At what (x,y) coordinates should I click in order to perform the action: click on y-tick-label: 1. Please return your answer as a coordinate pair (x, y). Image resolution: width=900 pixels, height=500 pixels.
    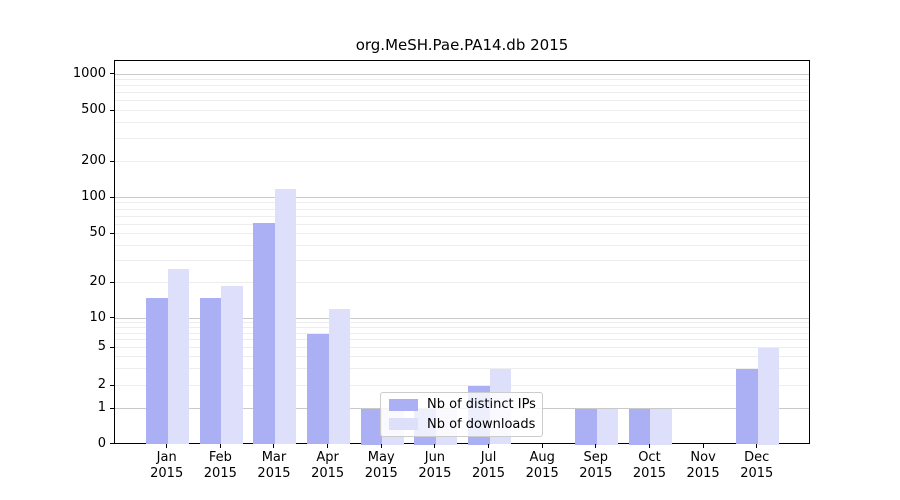
    Looking at the image, I should click on (101, 407).